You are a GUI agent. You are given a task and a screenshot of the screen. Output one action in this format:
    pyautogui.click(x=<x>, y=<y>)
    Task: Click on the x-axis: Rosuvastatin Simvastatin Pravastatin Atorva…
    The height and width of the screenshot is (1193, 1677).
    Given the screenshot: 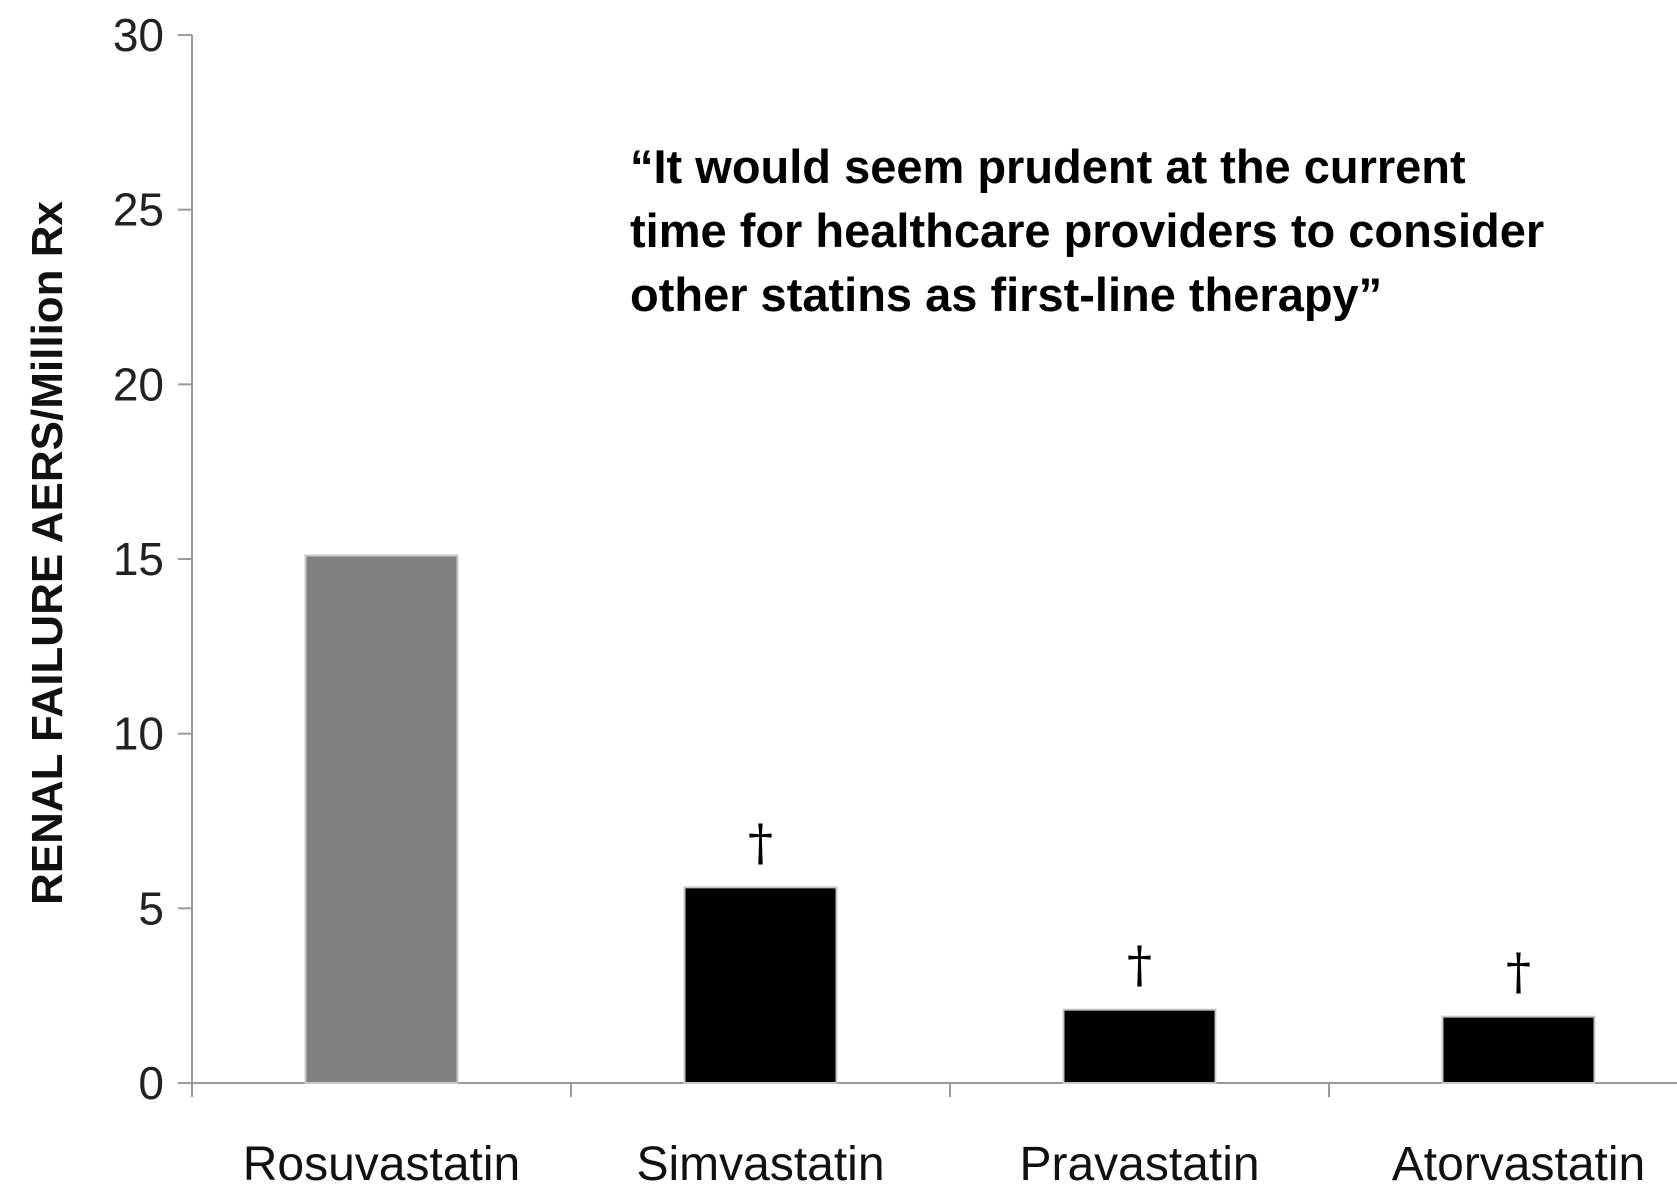 What is the action you would take?
    pyautogui.click(x=934, y=1136)
    